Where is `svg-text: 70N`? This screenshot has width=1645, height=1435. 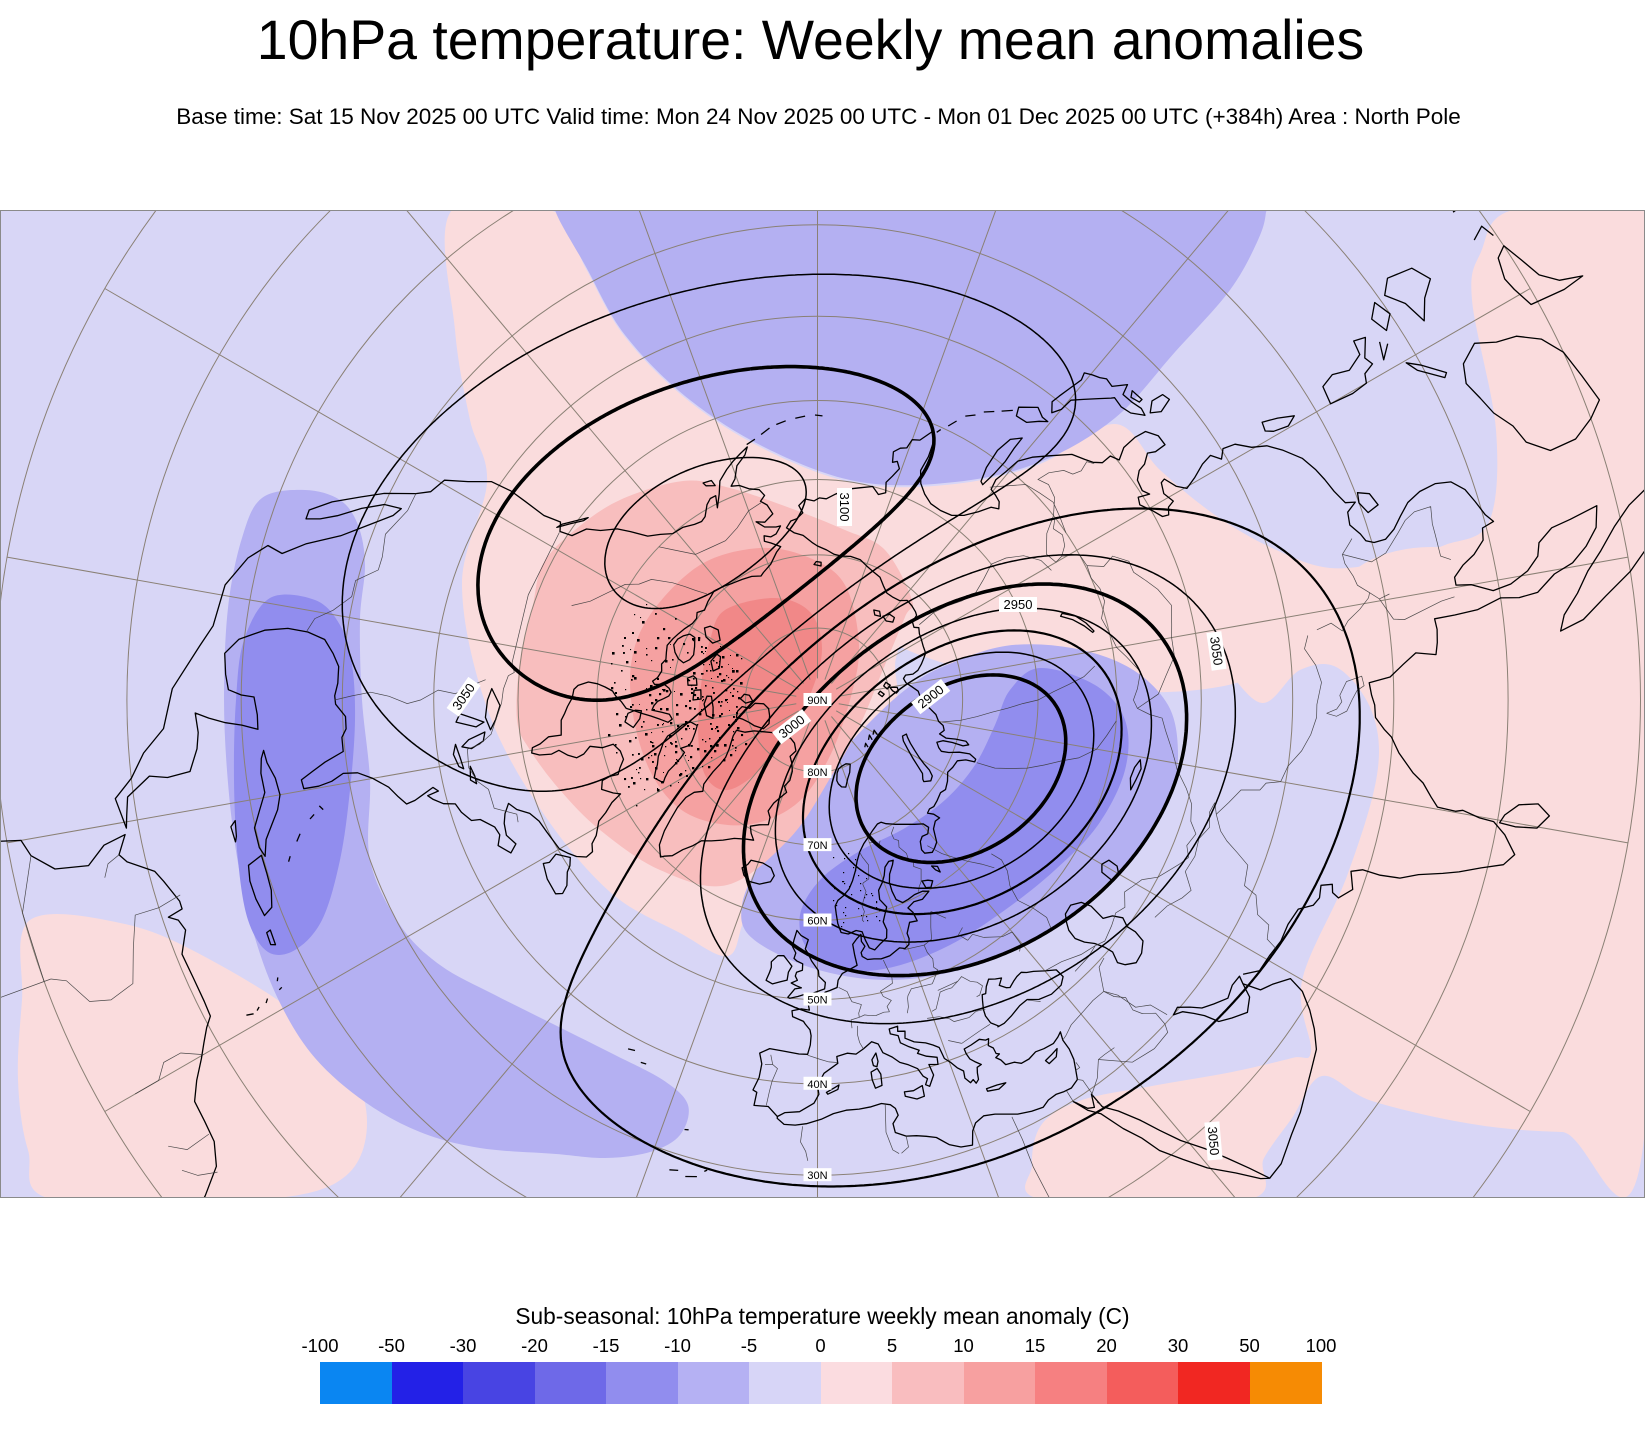
svg-text: 70N is located at coordinates (817, 846).